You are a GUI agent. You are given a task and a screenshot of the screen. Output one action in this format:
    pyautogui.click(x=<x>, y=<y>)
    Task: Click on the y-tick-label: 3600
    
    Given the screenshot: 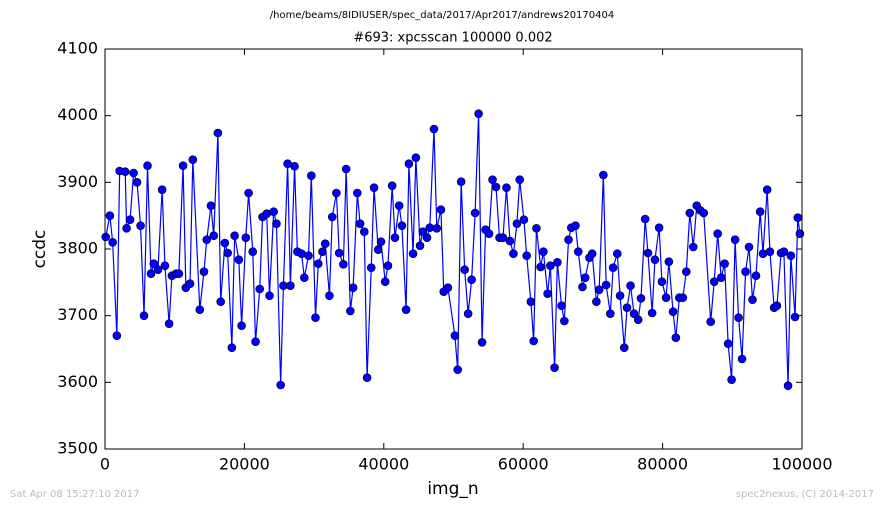 What is the action you would take?
    pyautogui.click(x=77, y=381)
    